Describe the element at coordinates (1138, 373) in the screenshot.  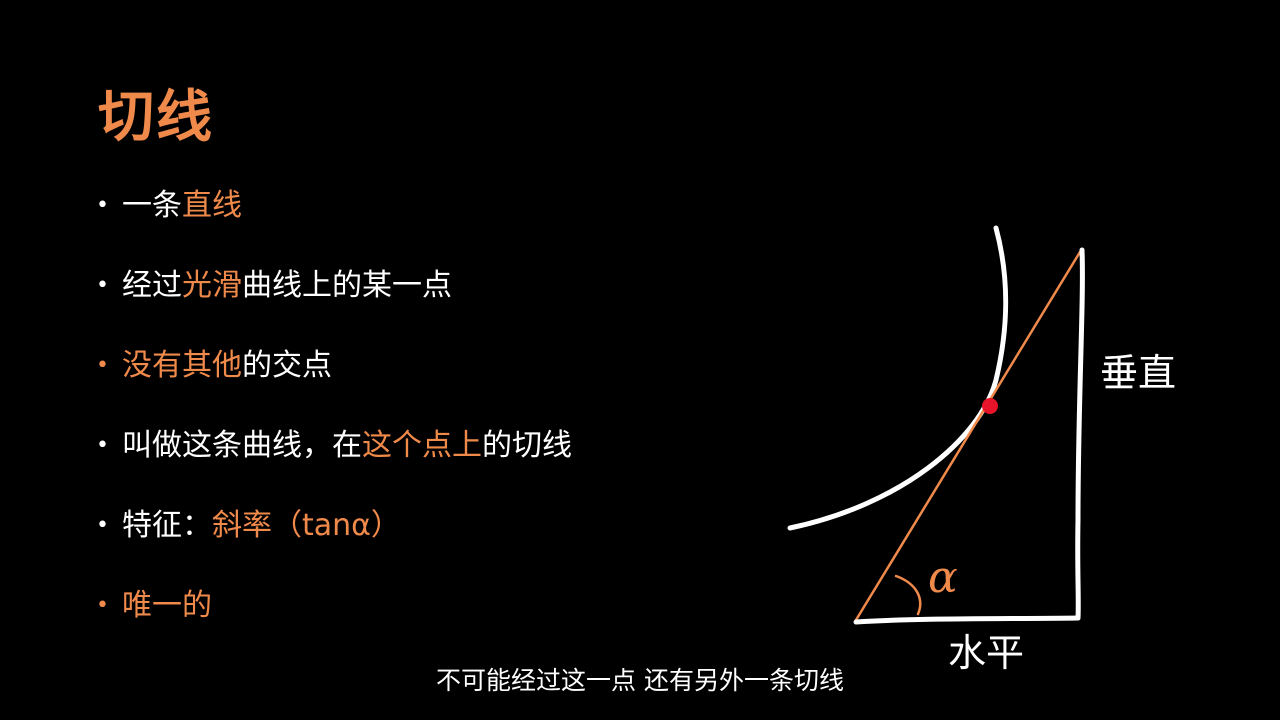
I see `vertical-label: 垂直` at that location.